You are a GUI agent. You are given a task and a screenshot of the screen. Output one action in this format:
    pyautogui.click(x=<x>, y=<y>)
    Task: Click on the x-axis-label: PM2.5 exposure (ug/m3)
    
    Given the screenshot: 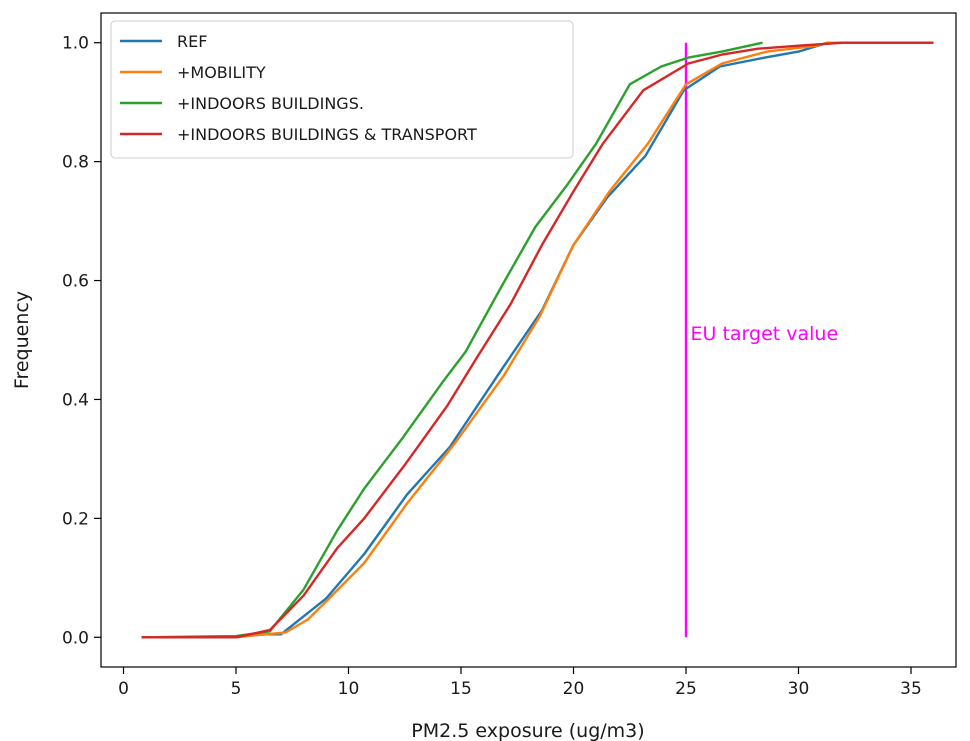 What is the action you would take?
    pyautogui.click(x=527, y=730)
    